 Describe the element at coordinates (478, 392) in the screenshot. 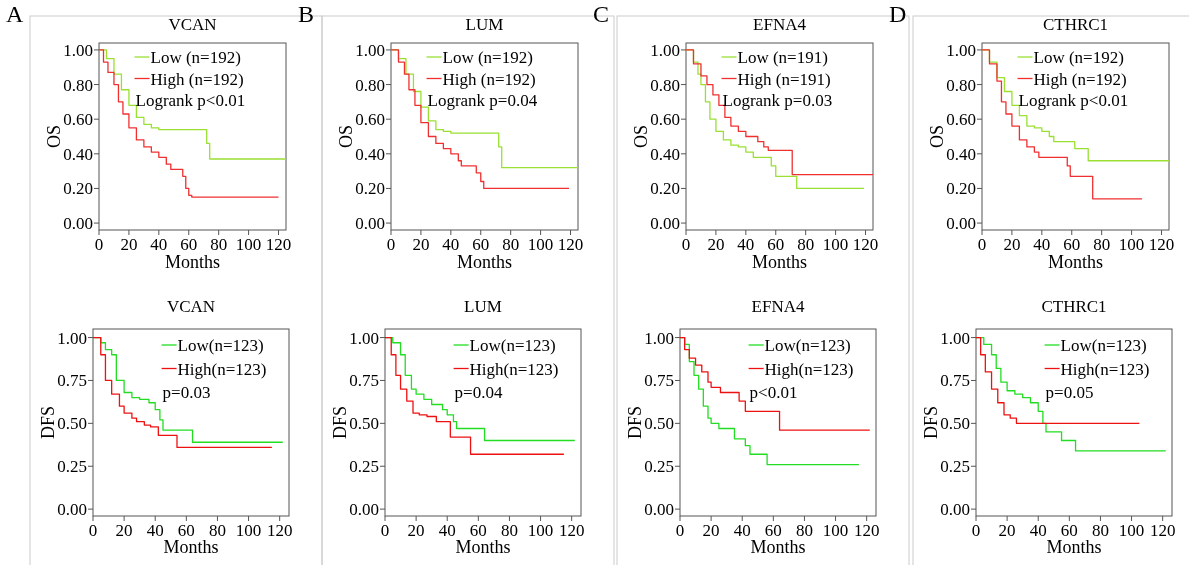

I see `annotation: p=0.04` at that location.